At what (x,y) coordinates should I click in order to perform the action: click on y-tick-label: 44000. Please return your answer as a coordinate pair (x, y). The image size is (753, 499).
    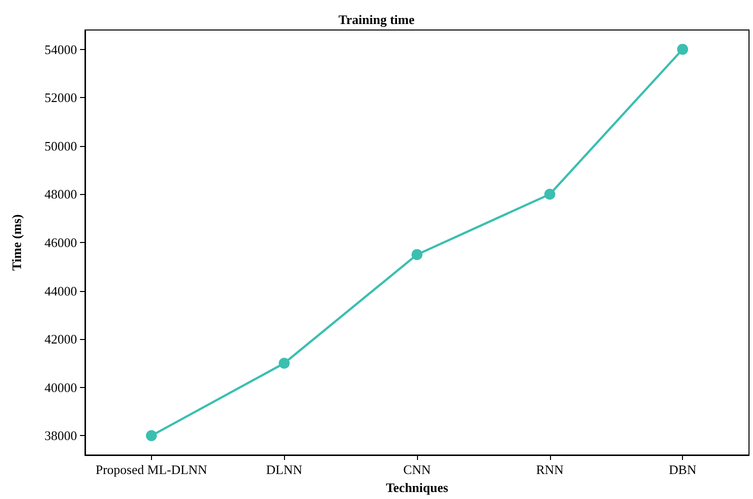
    Looking at the image, I should click on (60, 290).